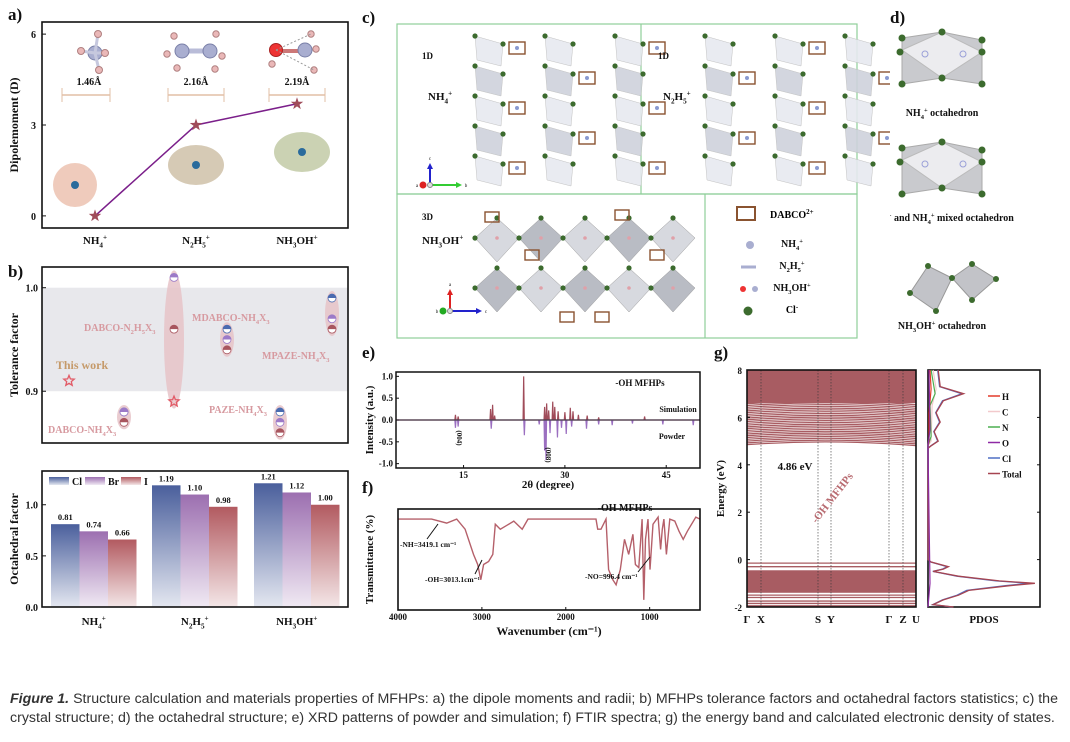 This screenshot has height=742, width=1070. What do you see at coordinates (740, 561) in the screenshot?
I see `y-tick-label: 0` at bounding box center [740, 561].